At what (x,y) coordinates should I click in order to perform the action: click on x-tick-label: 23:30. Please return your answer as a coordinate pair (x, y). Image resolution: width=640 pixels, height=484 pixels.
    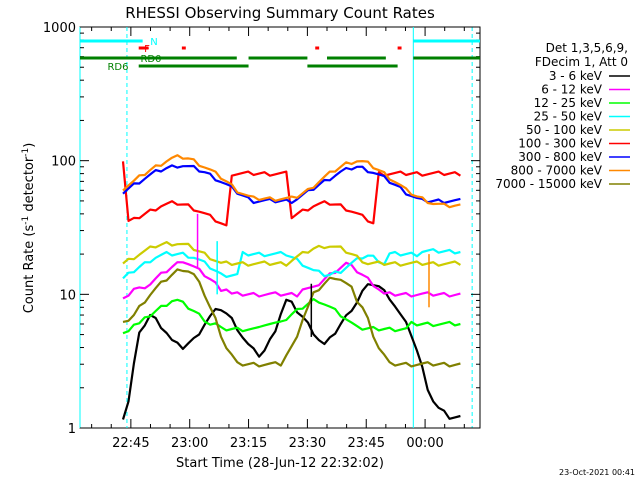
    Looking at the image, I should click on (307, 443).